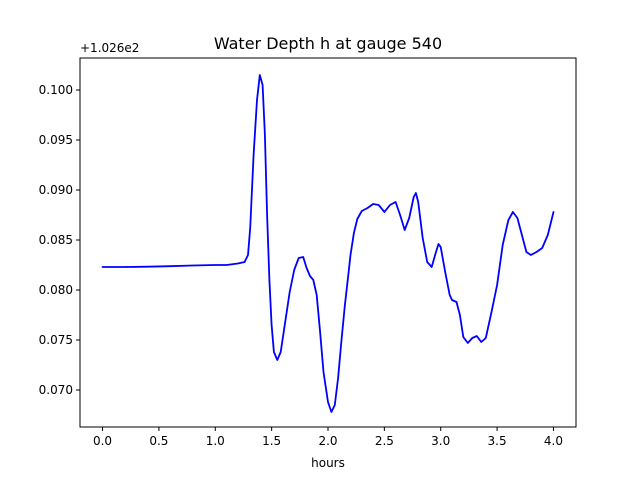  Describe the element at coordinates (56, 190) in the screenshot. I see `y-tick-label: 0.090` at that location.